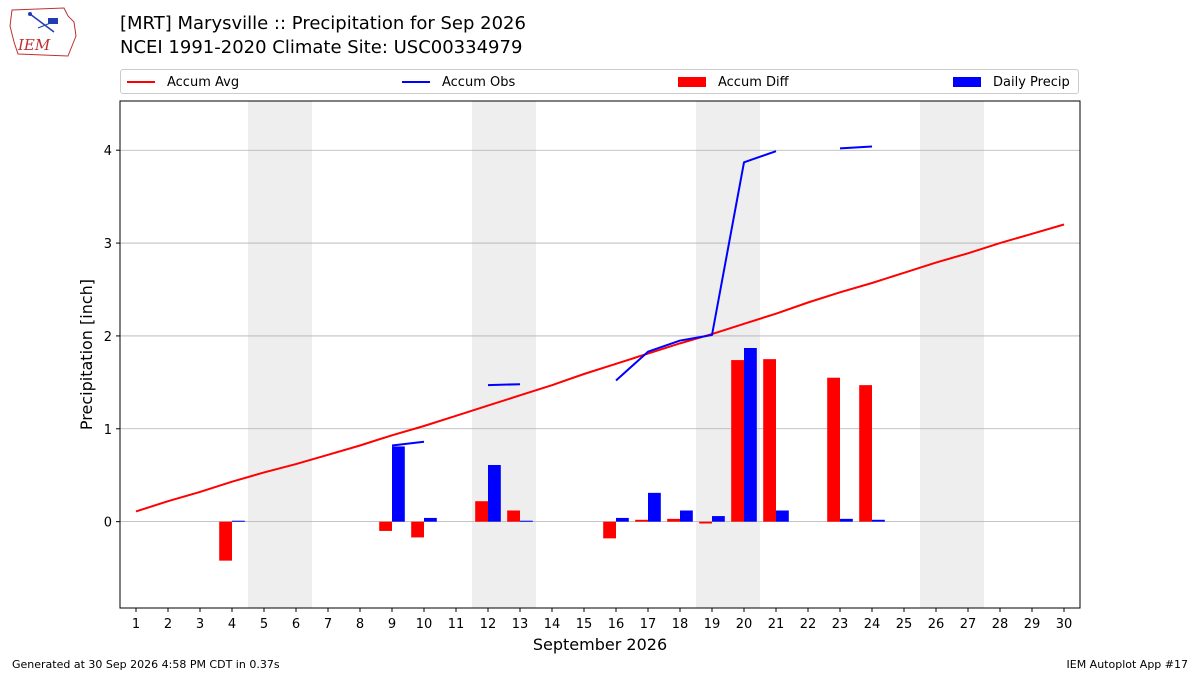 This screenshot has height=675, width=1200. What do you see at coordinates (416, 82) in the screenshot?
I see `legend-swatch-accum-obs` at bounding box center [416, 82].